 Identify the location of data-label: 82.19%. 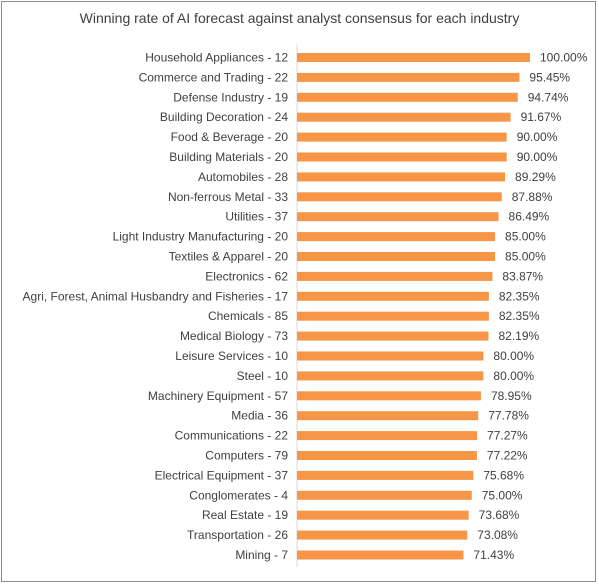
(519, 336).